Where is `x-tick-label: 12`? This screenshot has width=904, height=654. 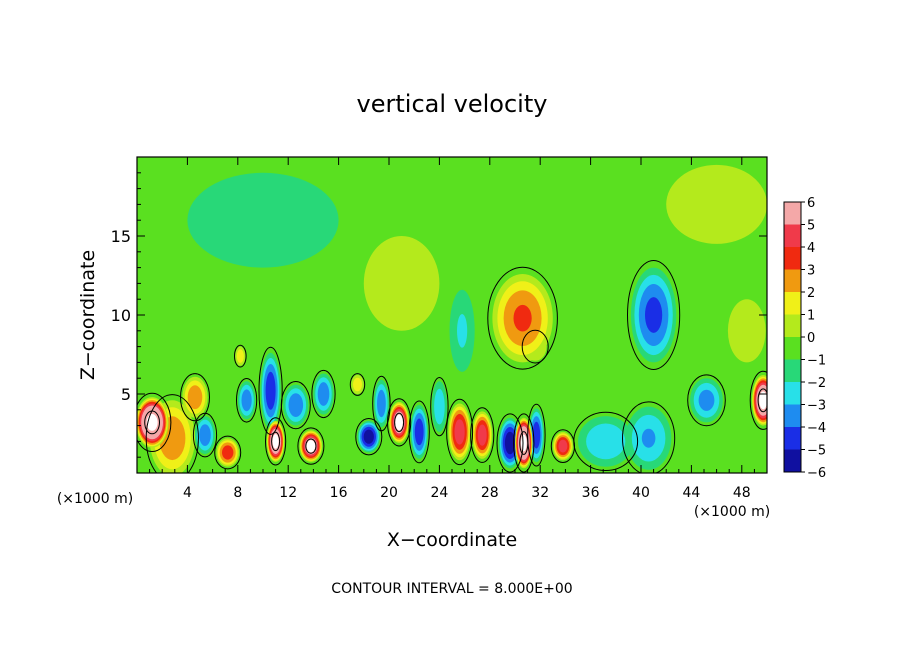 x-tick-label: 12 is located at coordinates (288, 493).